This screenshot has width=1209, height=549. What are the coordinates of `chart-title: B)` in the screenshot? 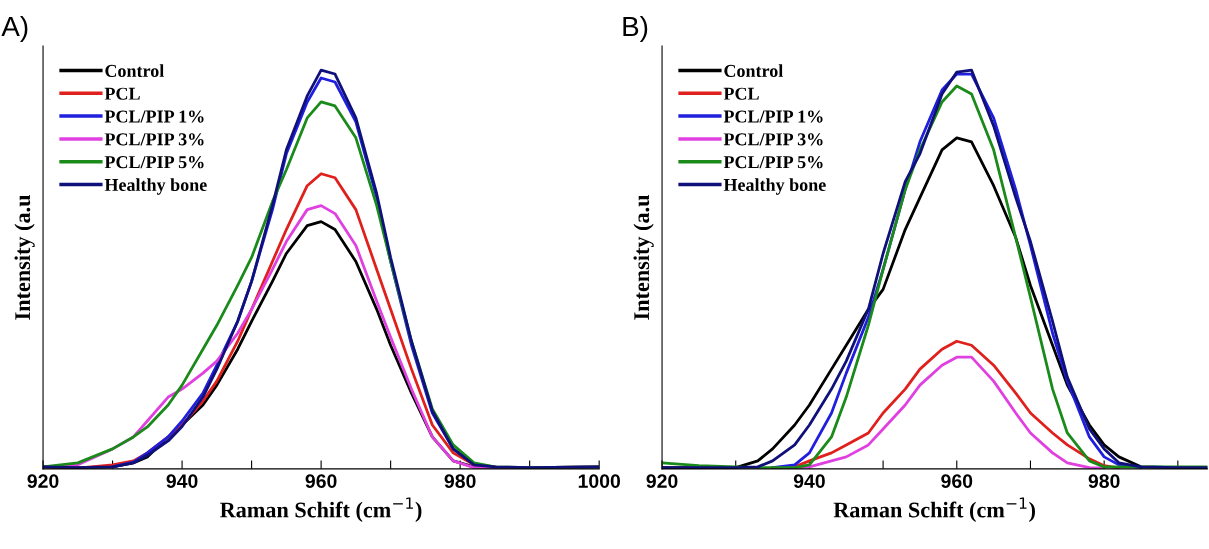 It's located at (635, 28).